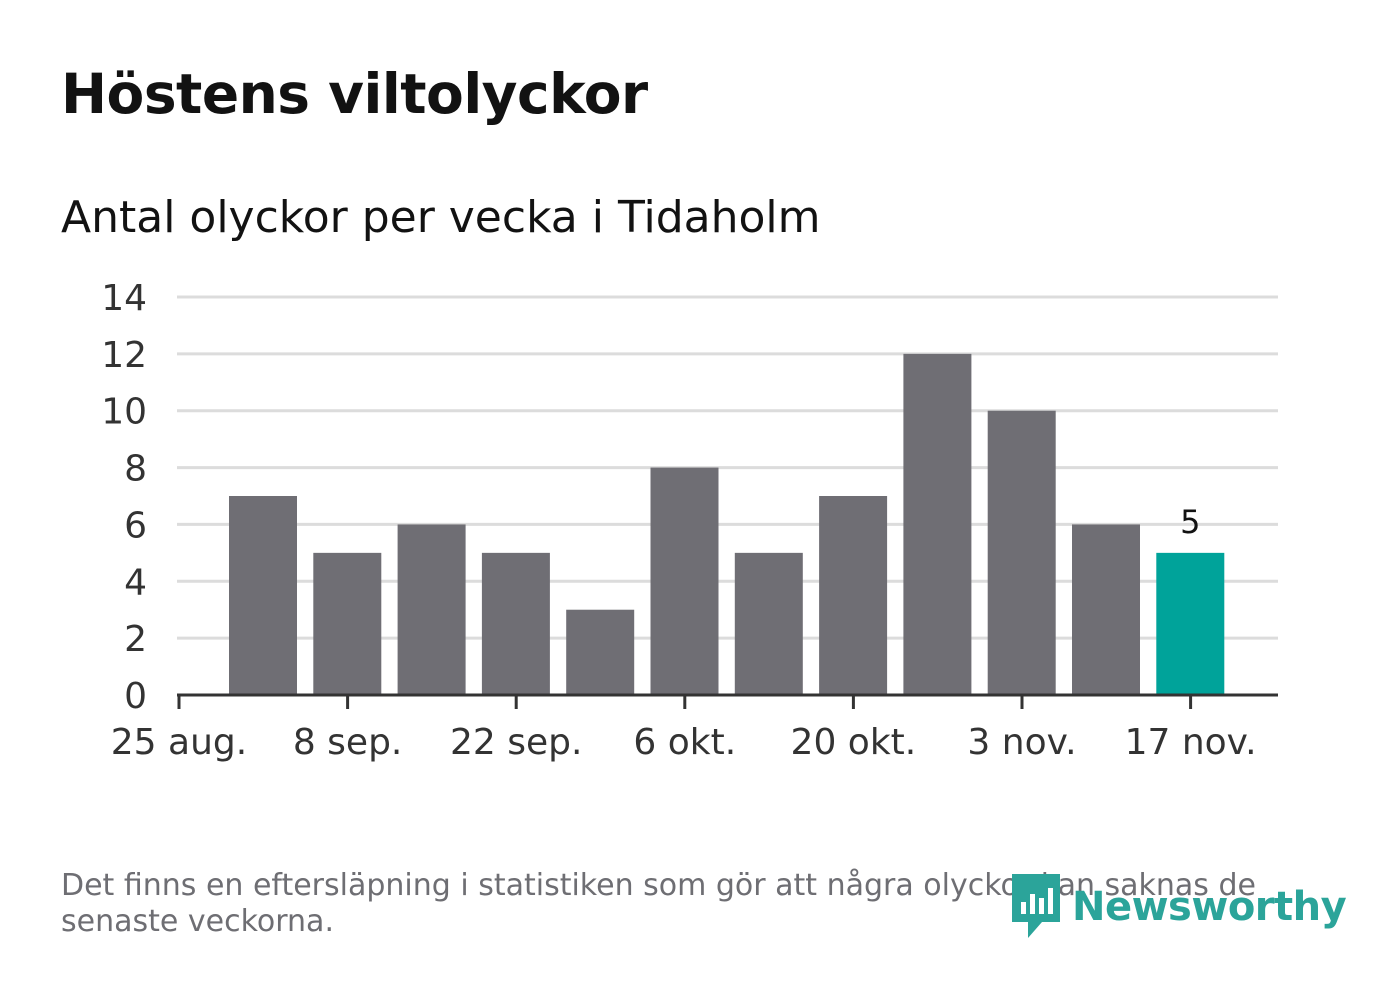  Describe the element at coordinates (135, 469) in the screenshot. I see `y-tick-label: 8` at that location.